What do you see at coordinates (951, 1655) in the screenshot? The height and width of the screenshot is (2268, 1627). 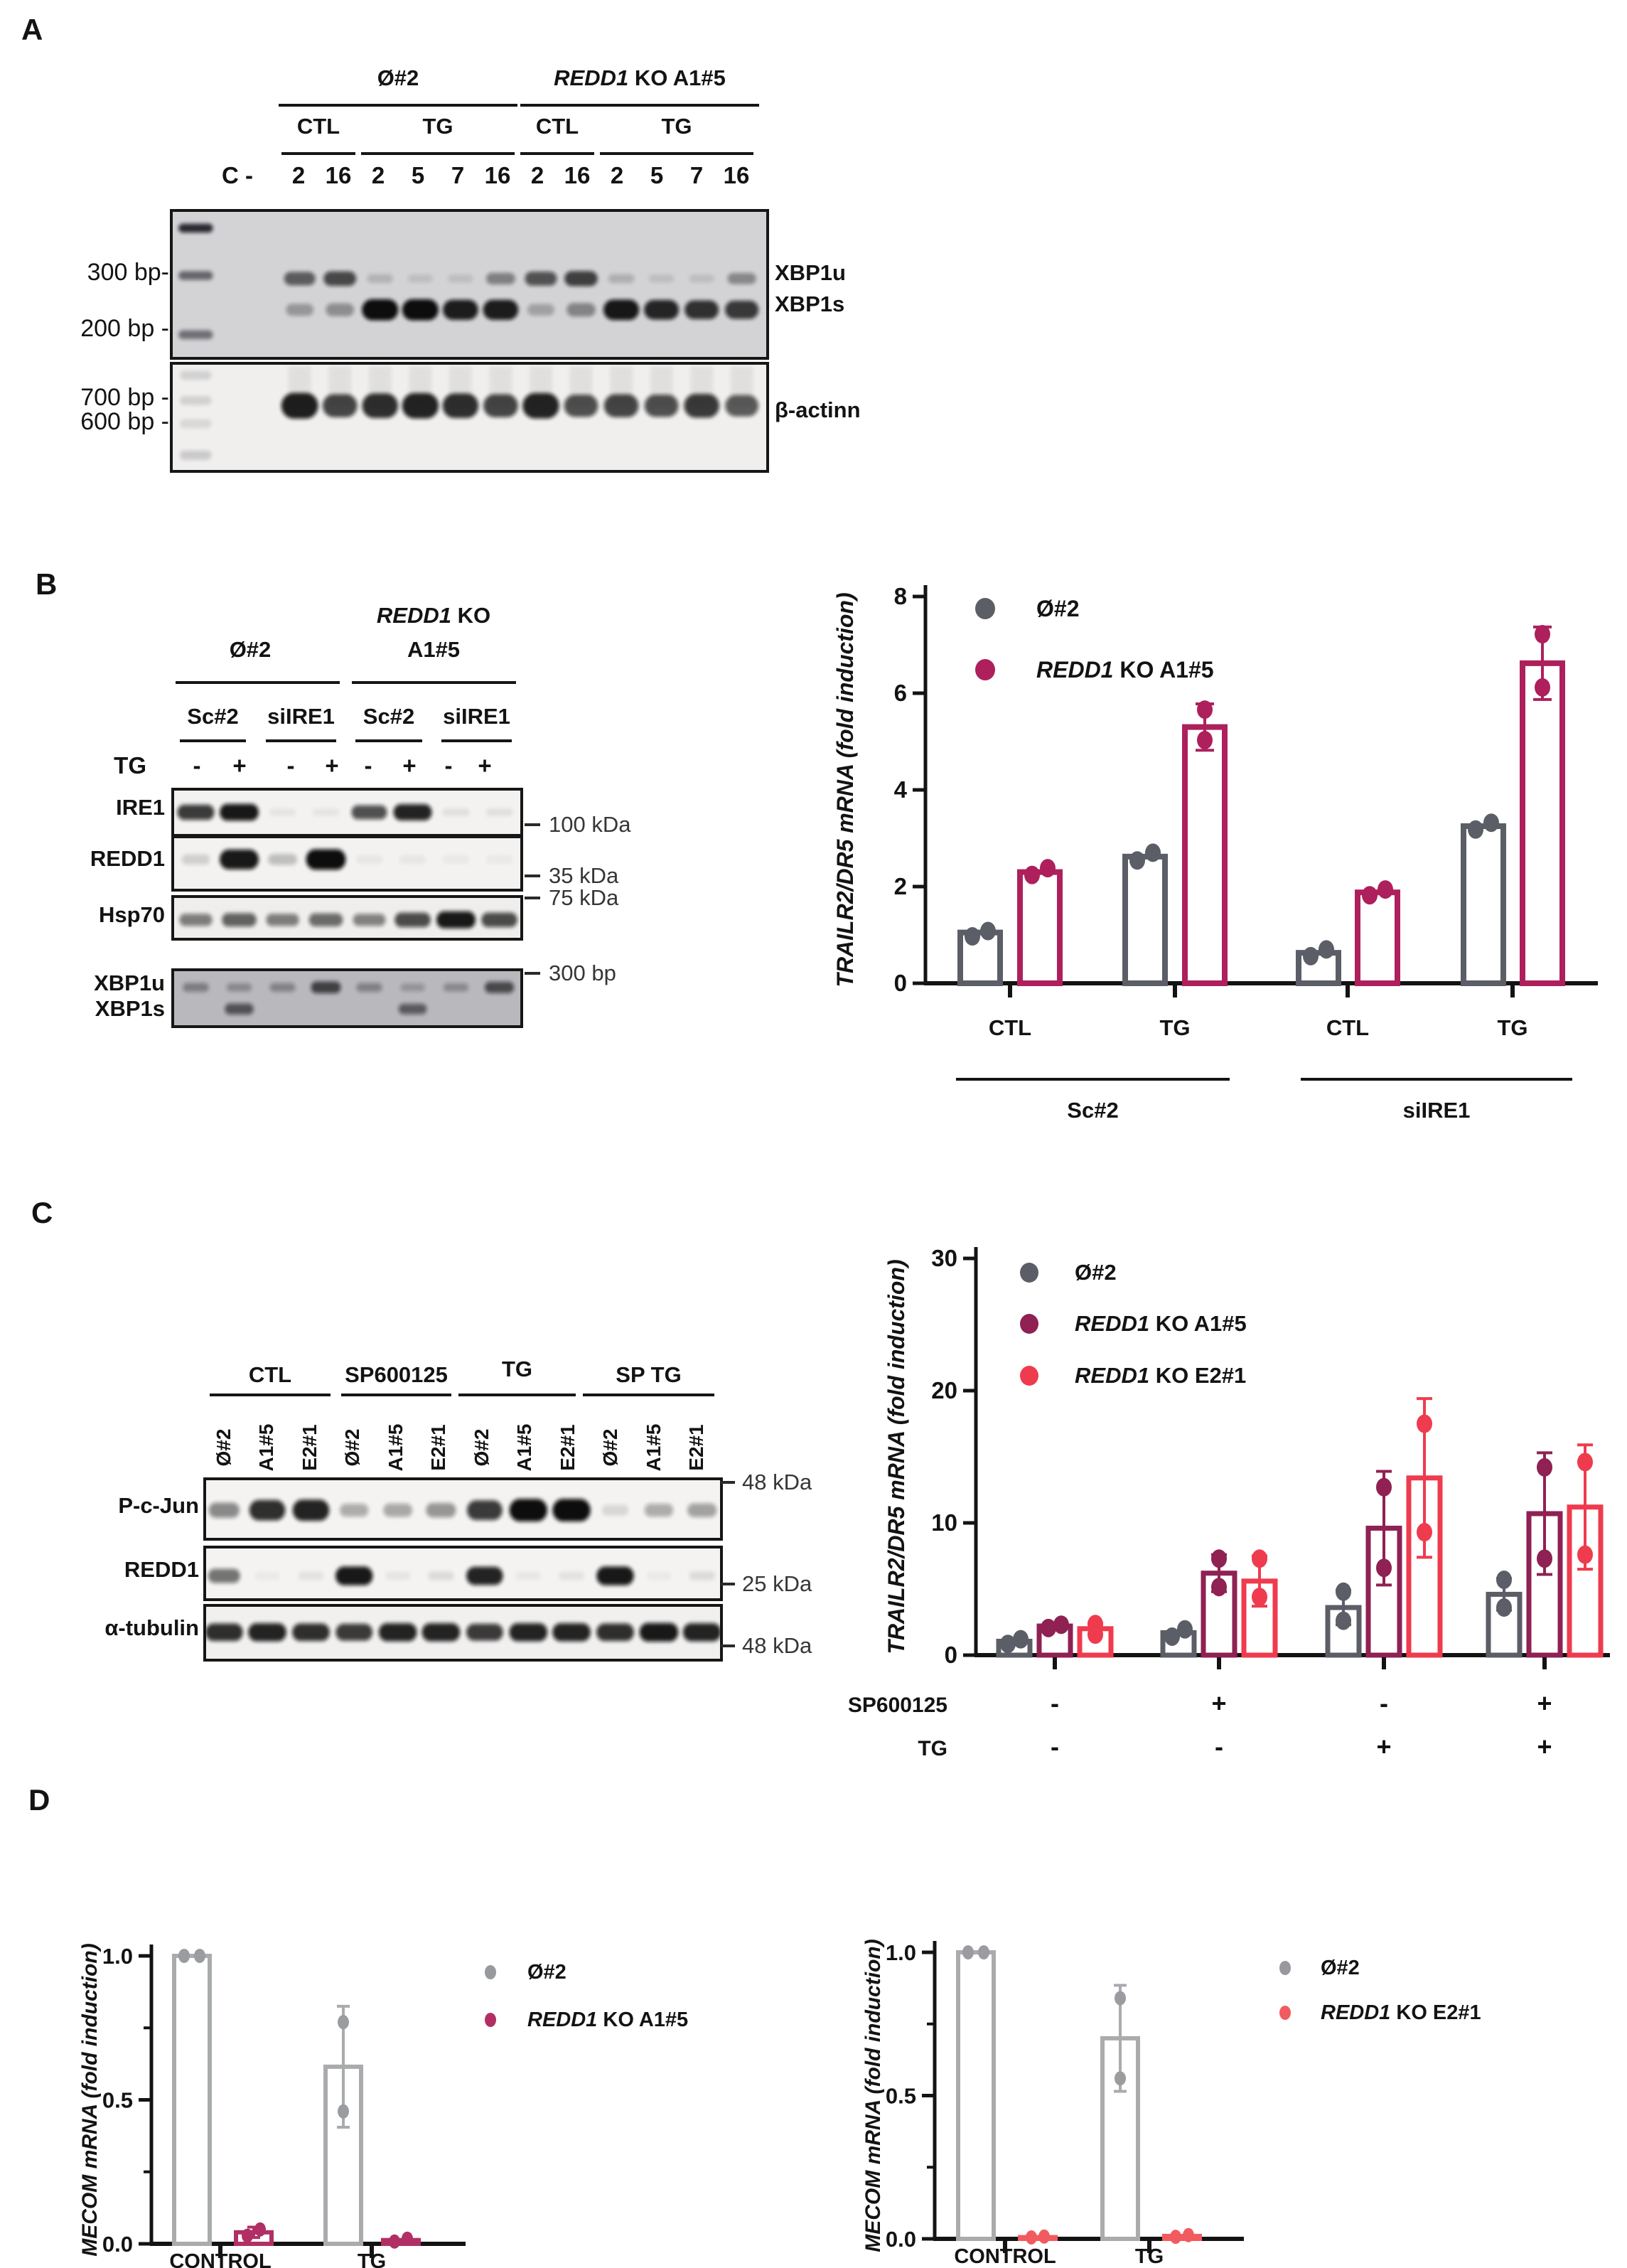 I see `svg-text: 0` at bounding box center [951, 1655].